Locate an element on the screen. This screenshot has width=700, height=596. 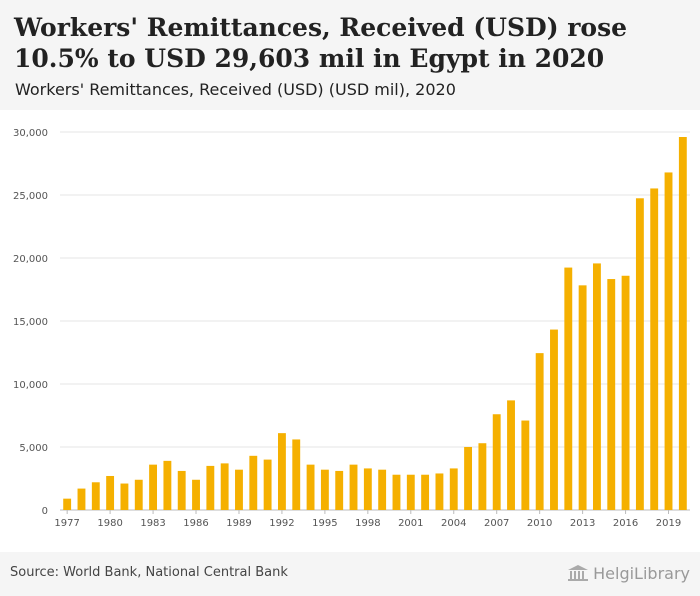
bar-1994 is located at coordinates (310, 487).